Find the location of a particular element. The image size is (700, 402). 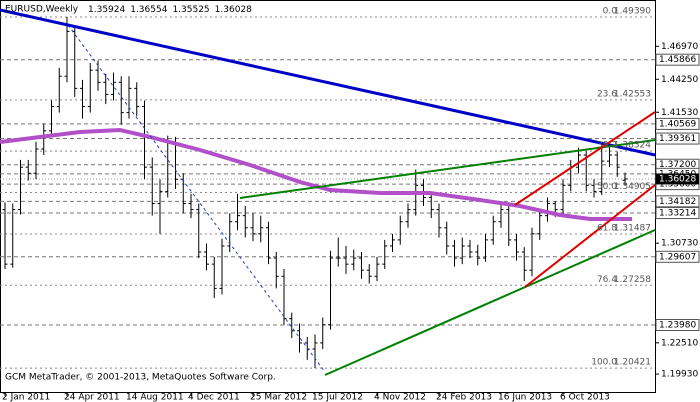

x-tick-label: 24 Apr 2011 is located at coordinates (92, 397).